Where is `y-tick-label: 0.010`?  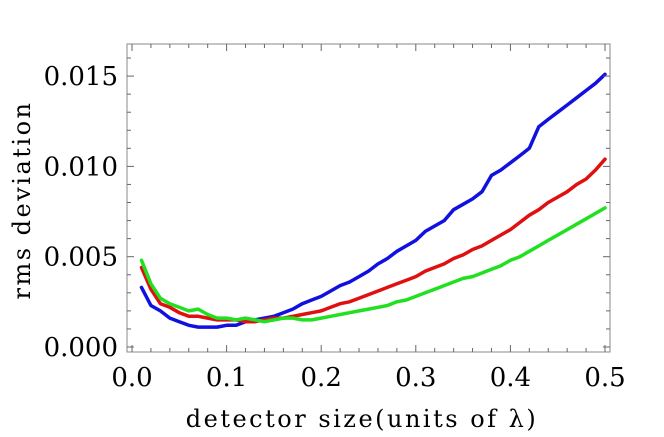 y-tick-label: 0.010 is located at coordinates (81, 167).